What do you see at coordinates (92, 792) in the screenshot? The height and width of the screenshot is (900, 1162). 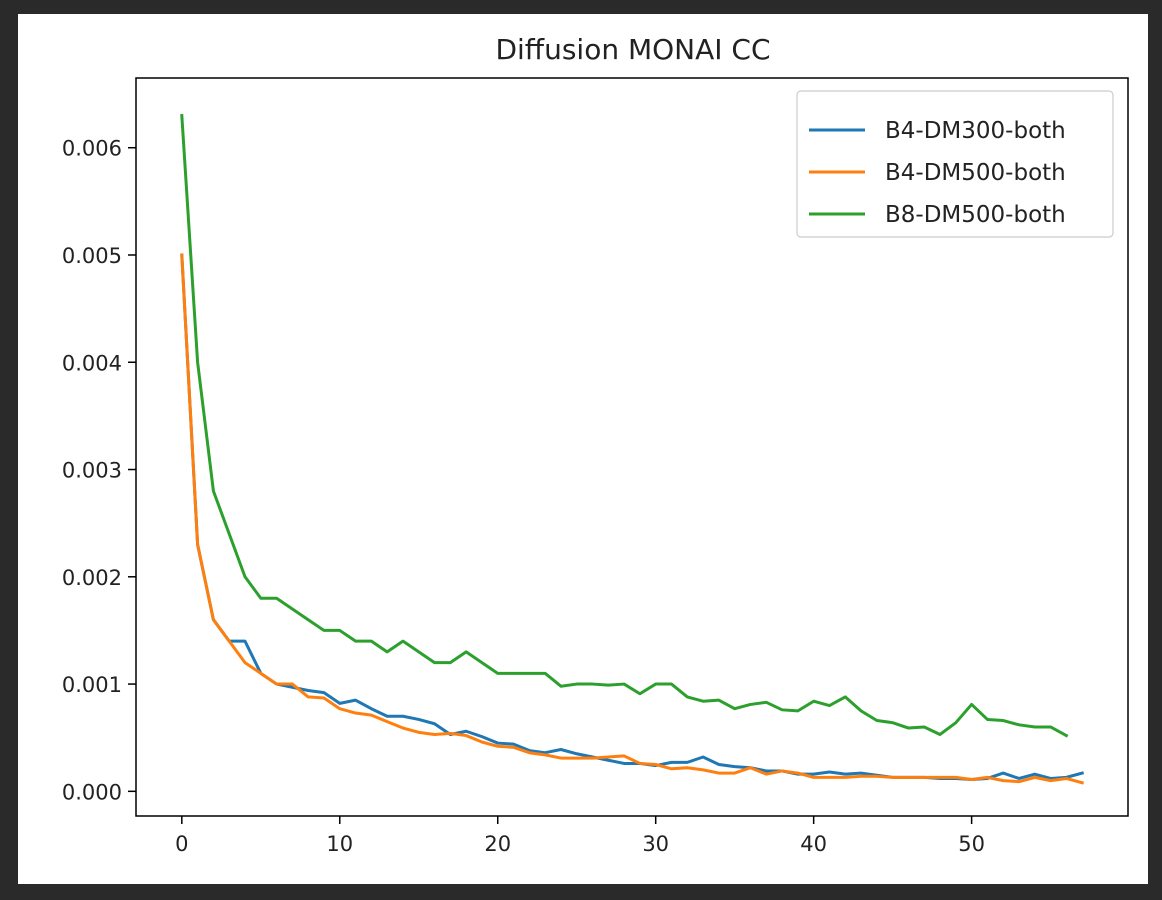 I see `y-tick-label: 0.000` at bounding box center [92, 792].